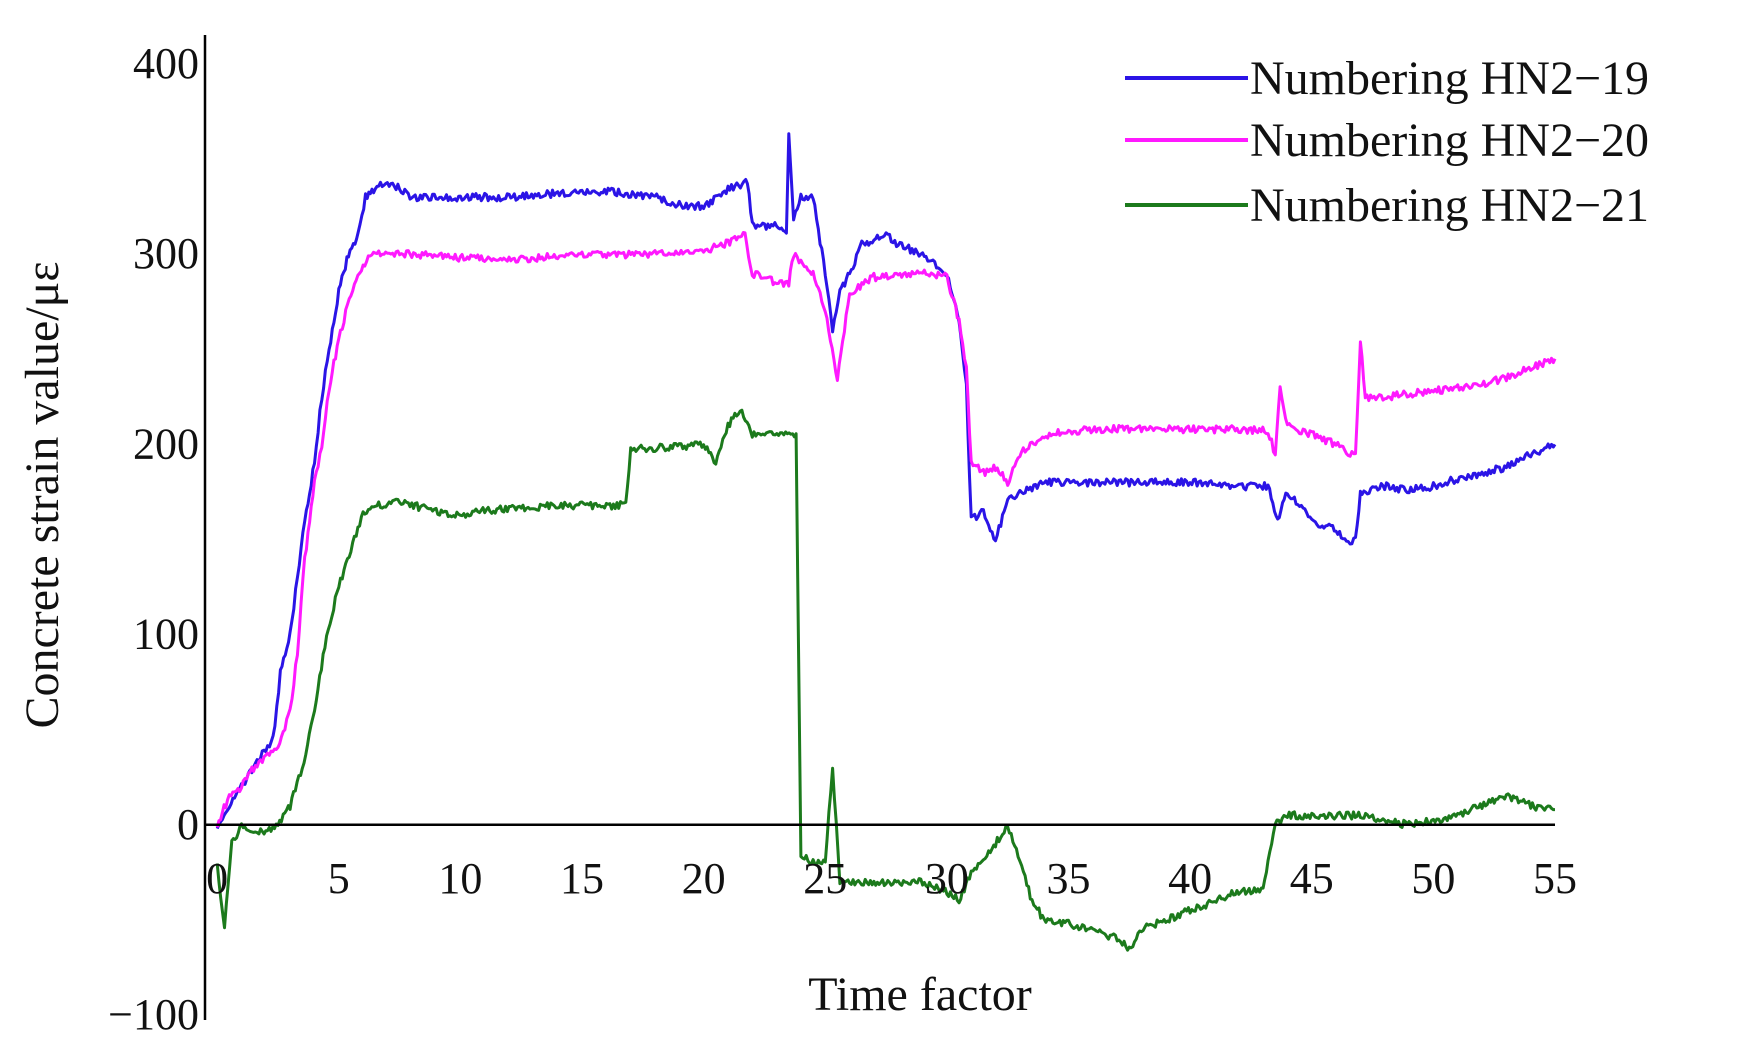 This screenshot has width=1762, height=1058. I want to click on legend-label-1: Numbering HN2−19, so click(1449, 78).